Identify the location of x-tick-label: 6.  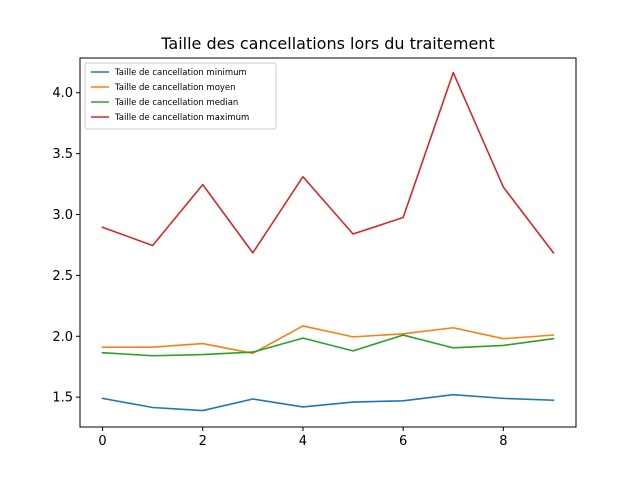
(403, 441).